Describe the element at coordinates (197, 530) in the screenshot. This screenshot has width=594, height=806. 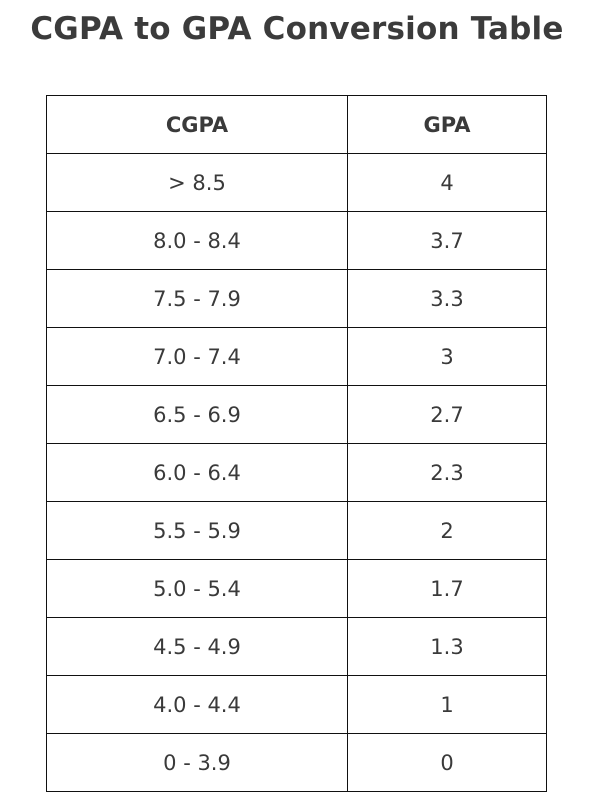
I see `cgpa-cell: 5.5 - 5.9` at that location.